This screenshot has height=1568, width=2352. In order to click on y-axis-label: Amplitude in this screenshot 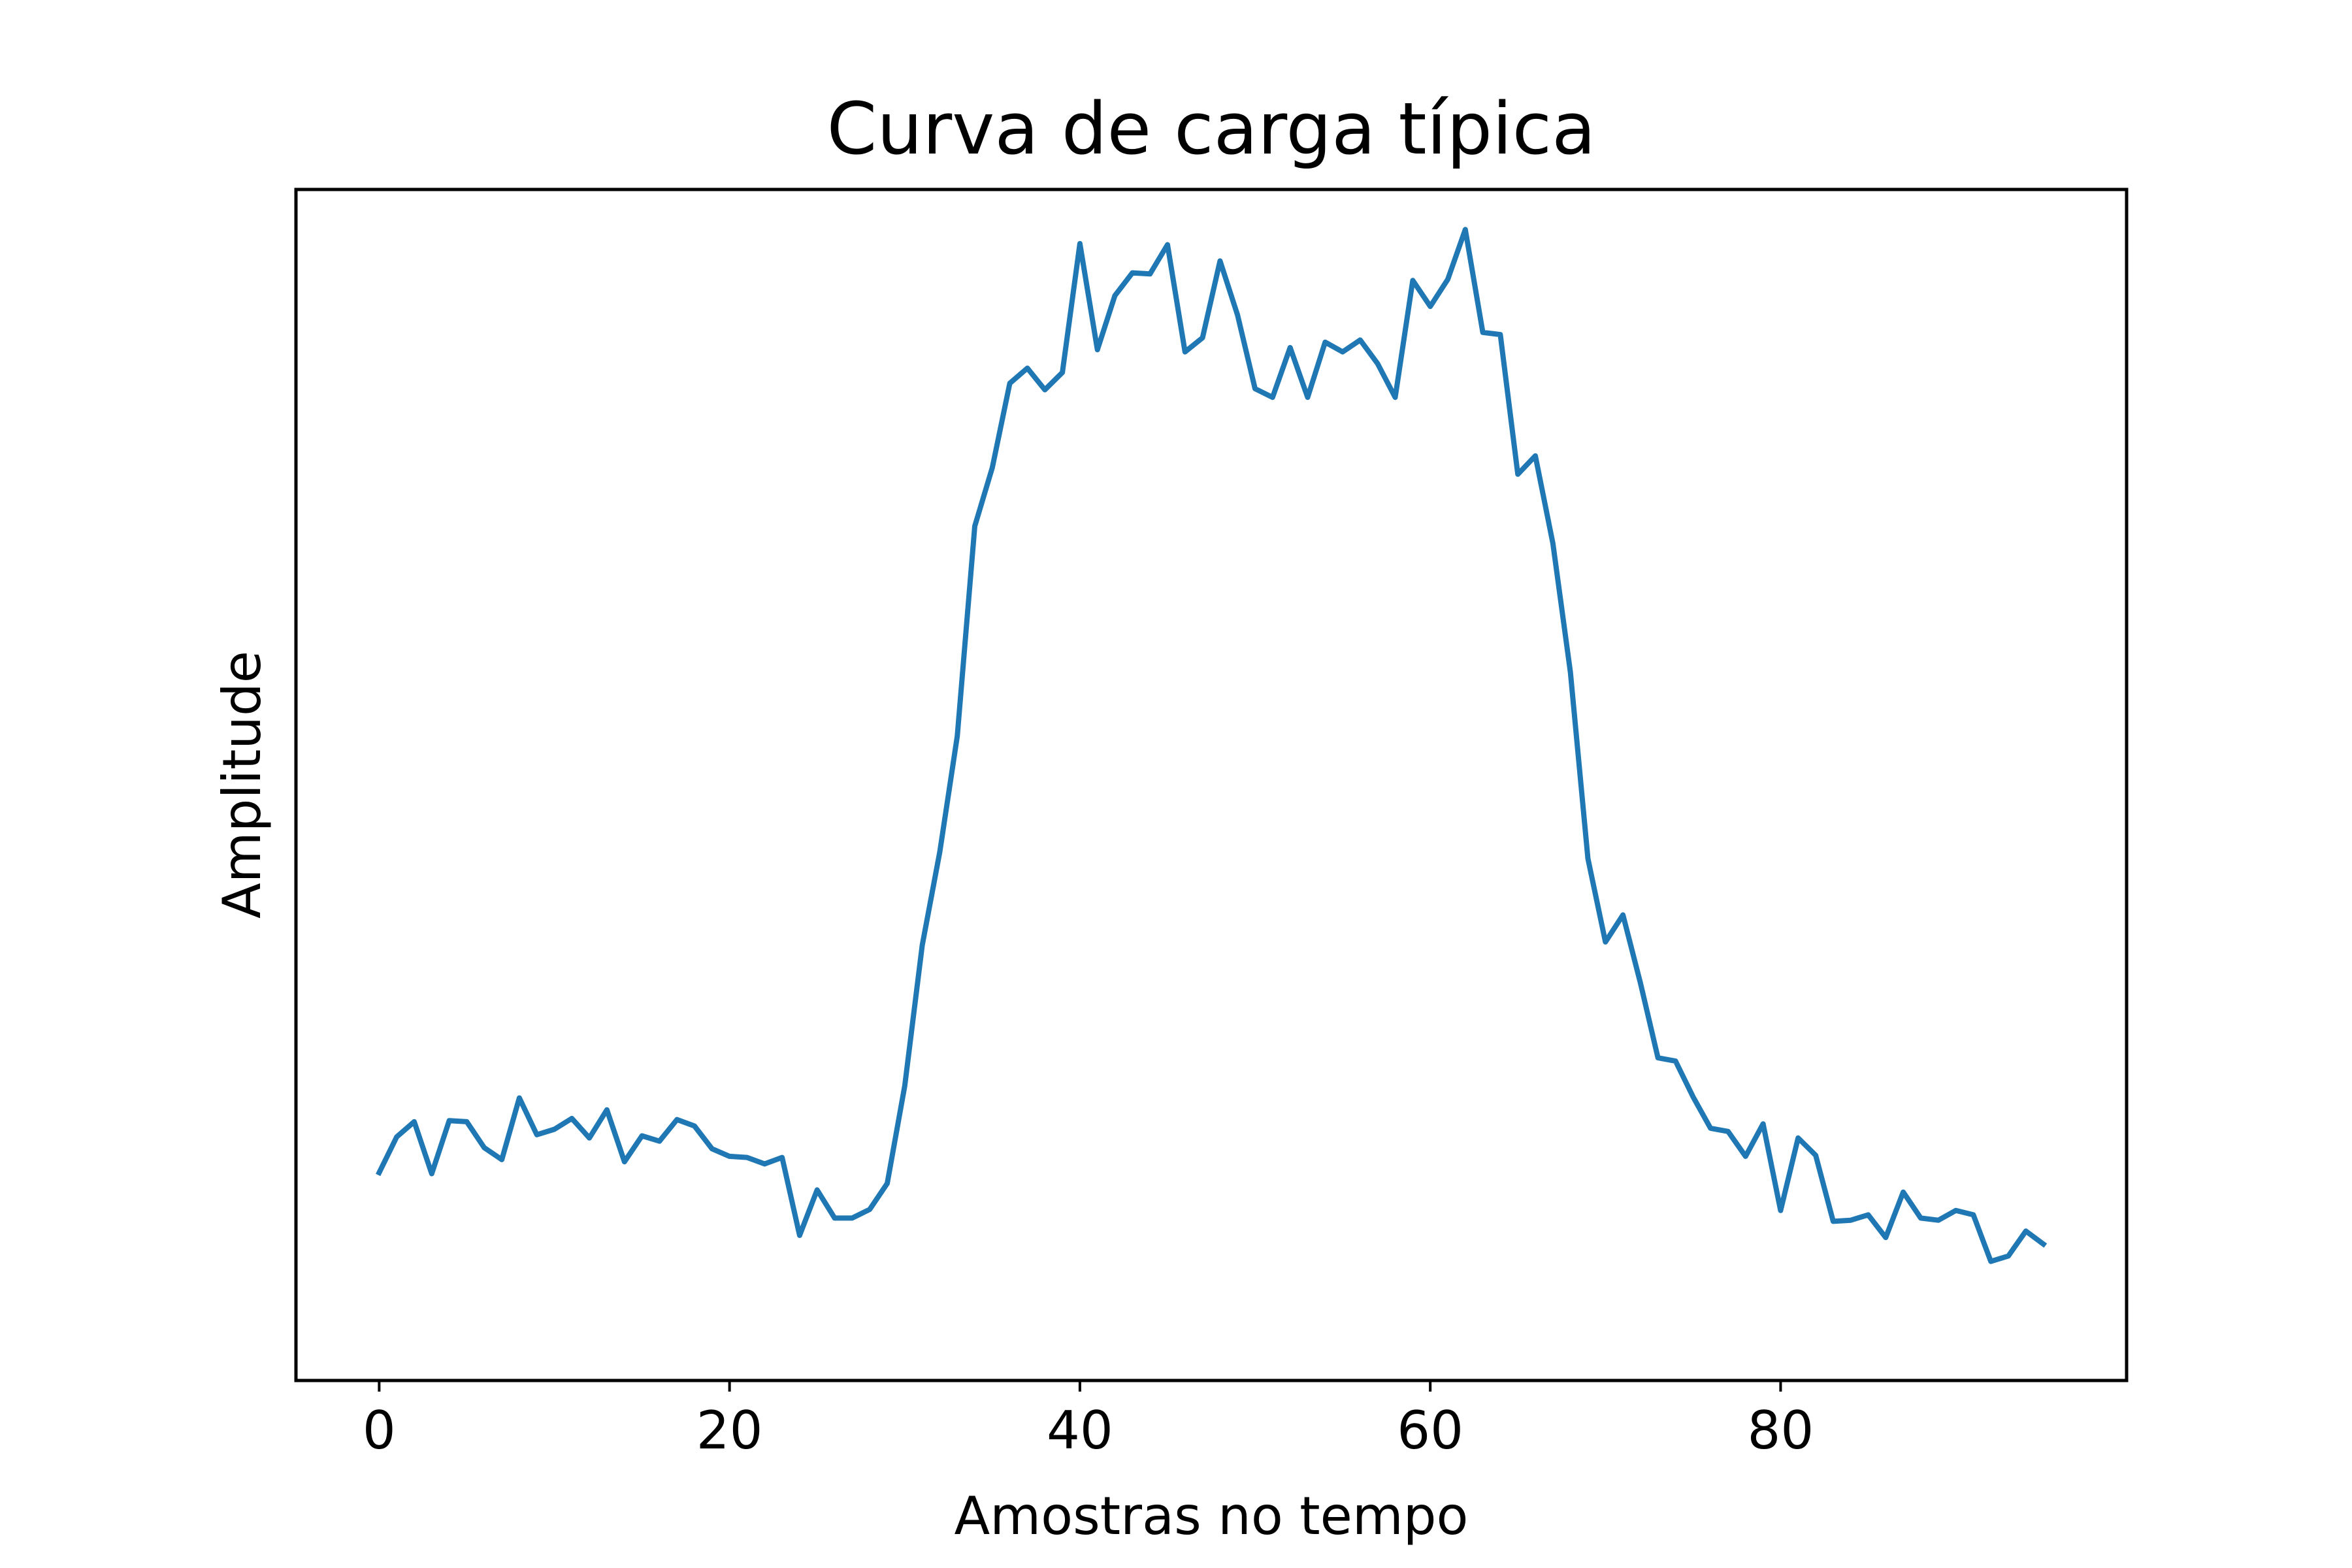, I will do `click(242, 785)`.